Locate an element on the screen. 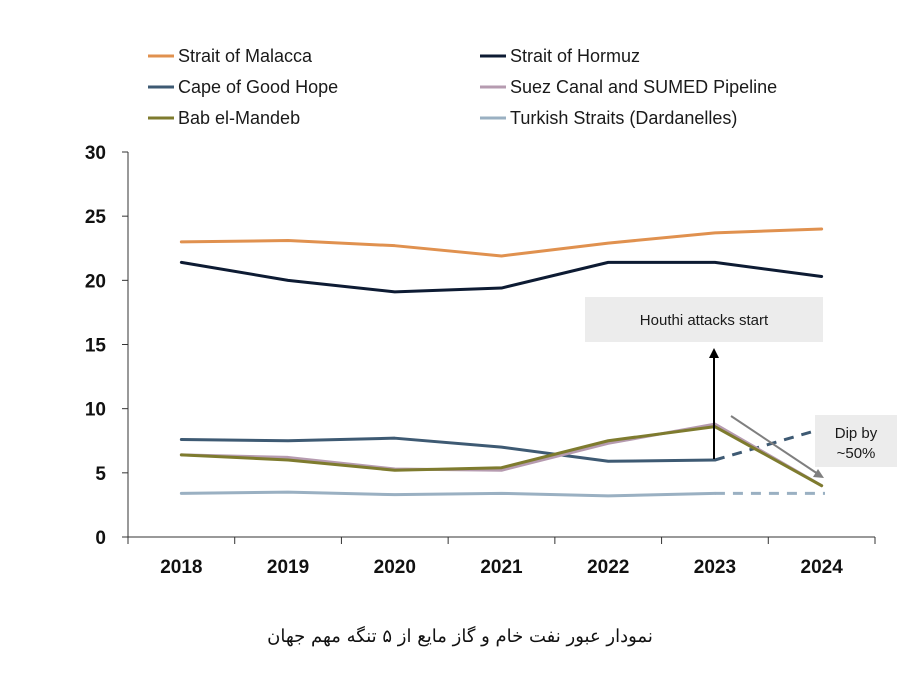 This screenshot has width=920, height=689. y-tick-label: 15 is located at coordinates (96, 346).